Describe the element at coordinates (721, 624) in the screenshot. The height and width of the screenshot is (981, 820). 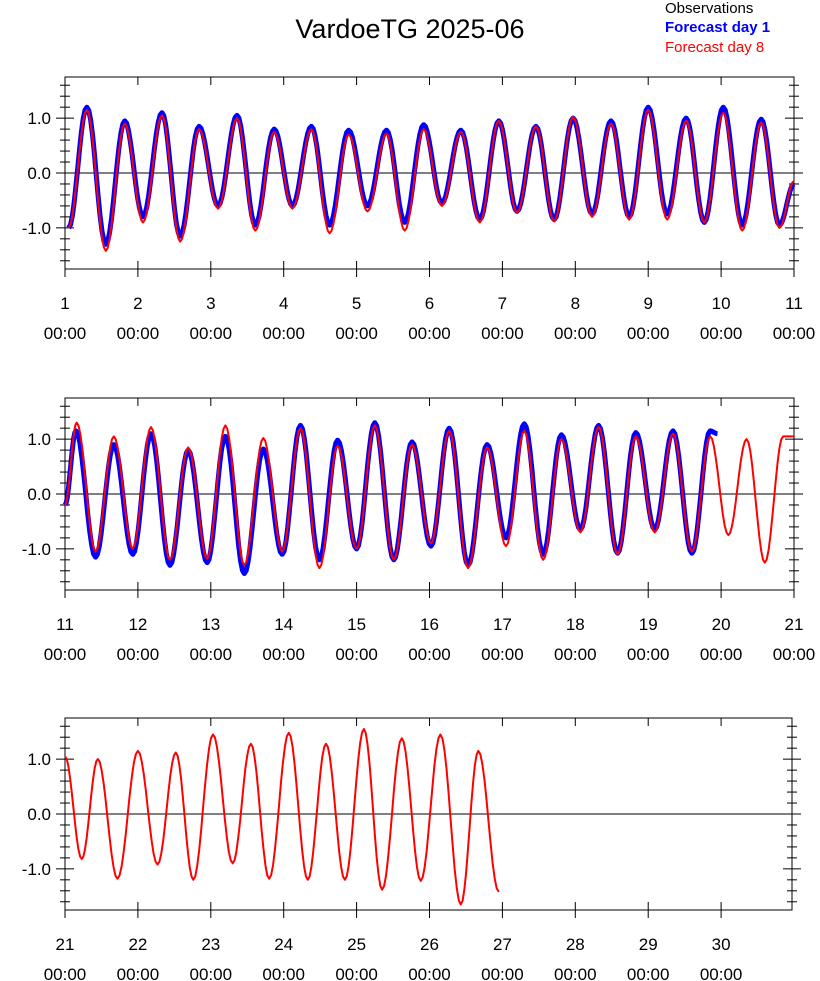
I see `panel2-xtick-day-label: 20` at that location.